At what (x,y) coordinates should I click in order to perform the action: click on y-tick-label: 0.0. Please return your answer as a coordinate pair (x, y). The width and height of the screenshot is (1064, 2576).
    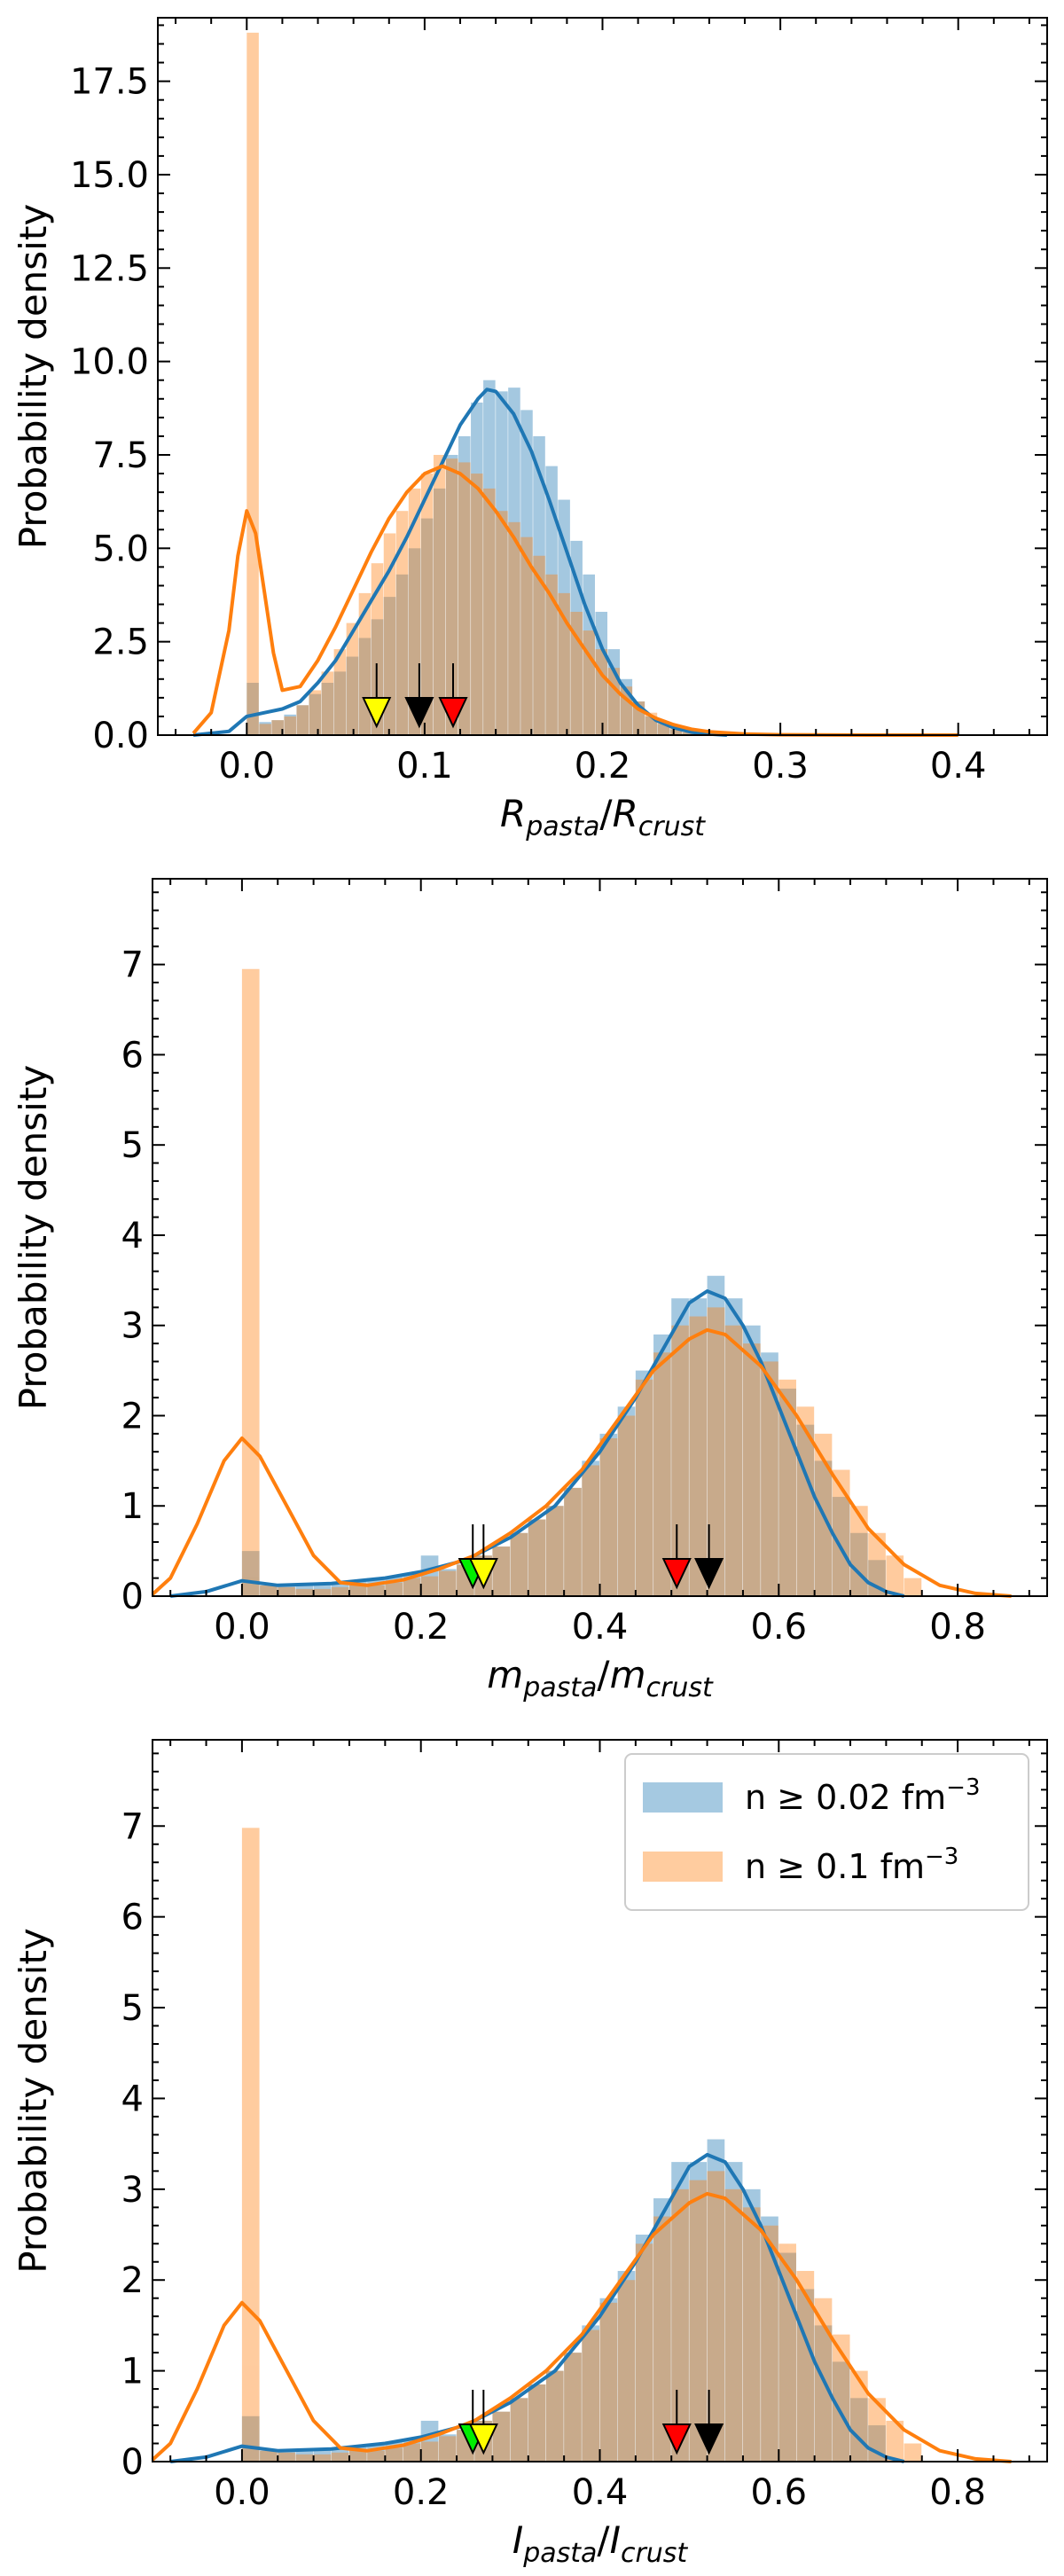
    Looking at the image, I should click on (121, 736).